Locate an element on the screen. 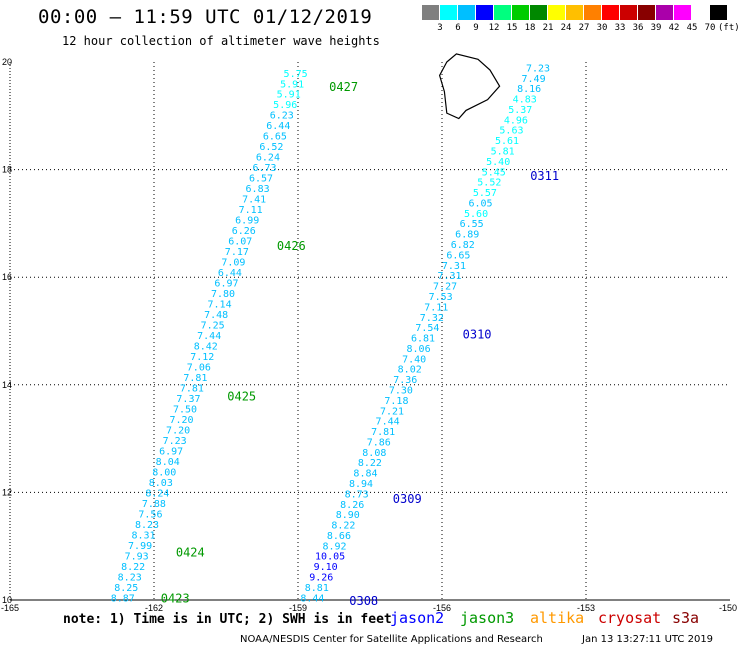 The image size is (740, 650). wave-height-value: 7.54 is located at coordinates (427, 328).